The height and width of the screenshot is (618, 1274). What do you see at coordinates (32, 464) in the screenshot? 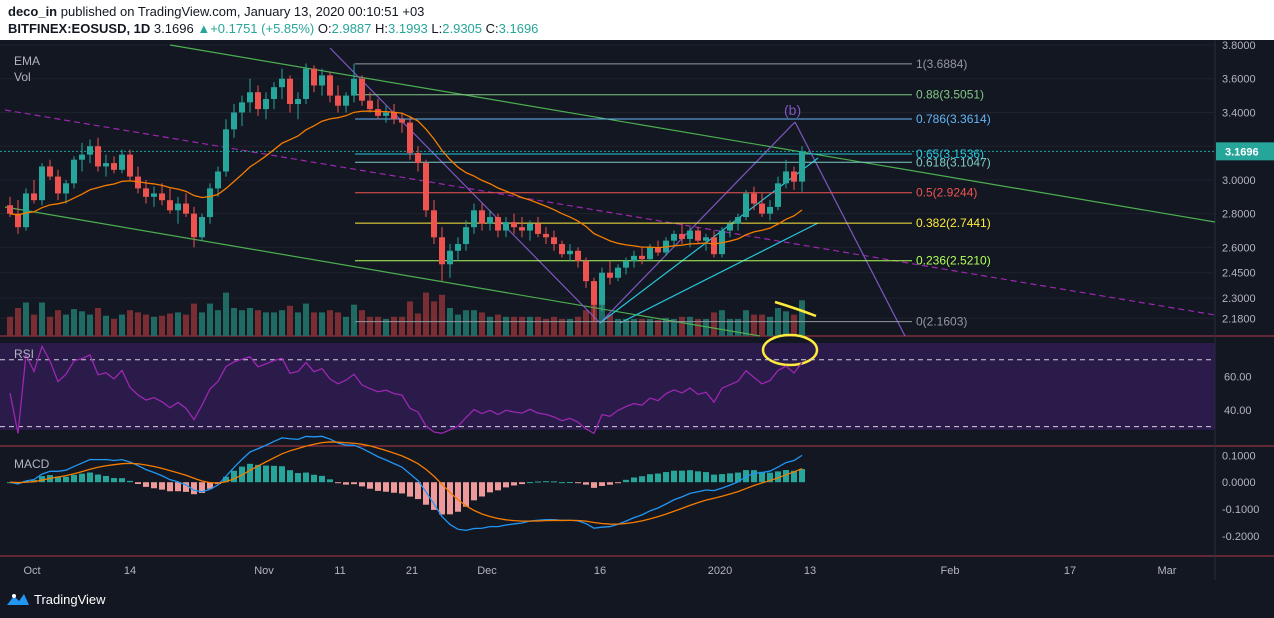
I see `macd-legend: MACD` at bounding box center [32, 464].